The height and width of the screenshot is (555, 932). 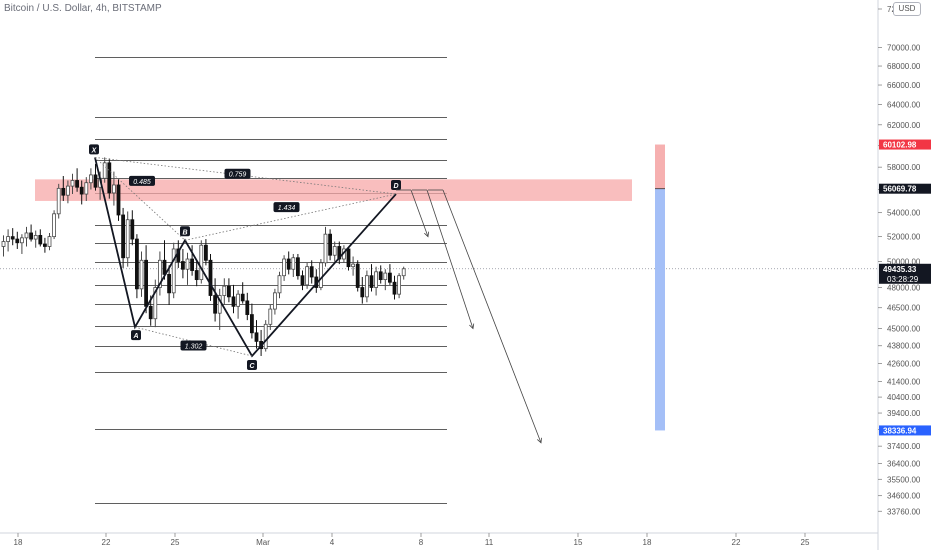 I want to click on price-label-target-high: 60102.98, so click(x=905, y=144).